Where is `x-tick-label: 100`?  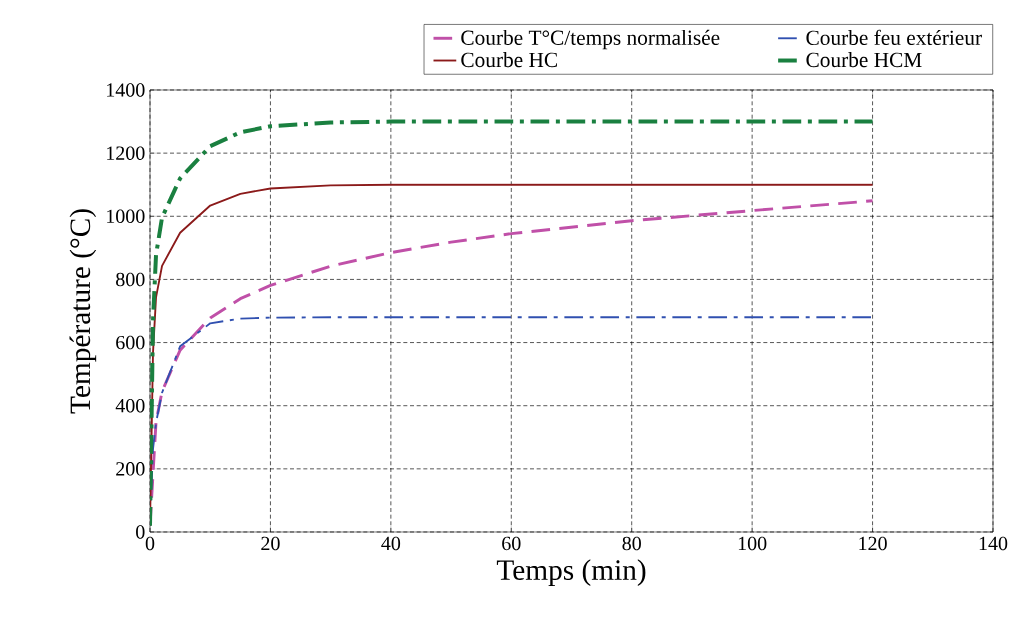 x-tick-label: 100 is located at coordinates (752, 543).